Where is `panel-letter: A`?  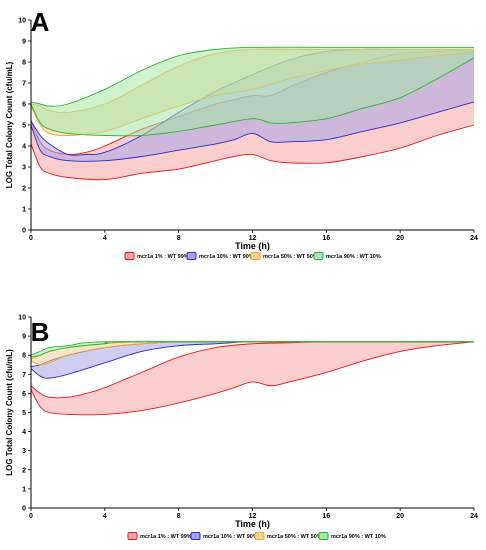 panel-letter: A is located at coordinates (40, 22).